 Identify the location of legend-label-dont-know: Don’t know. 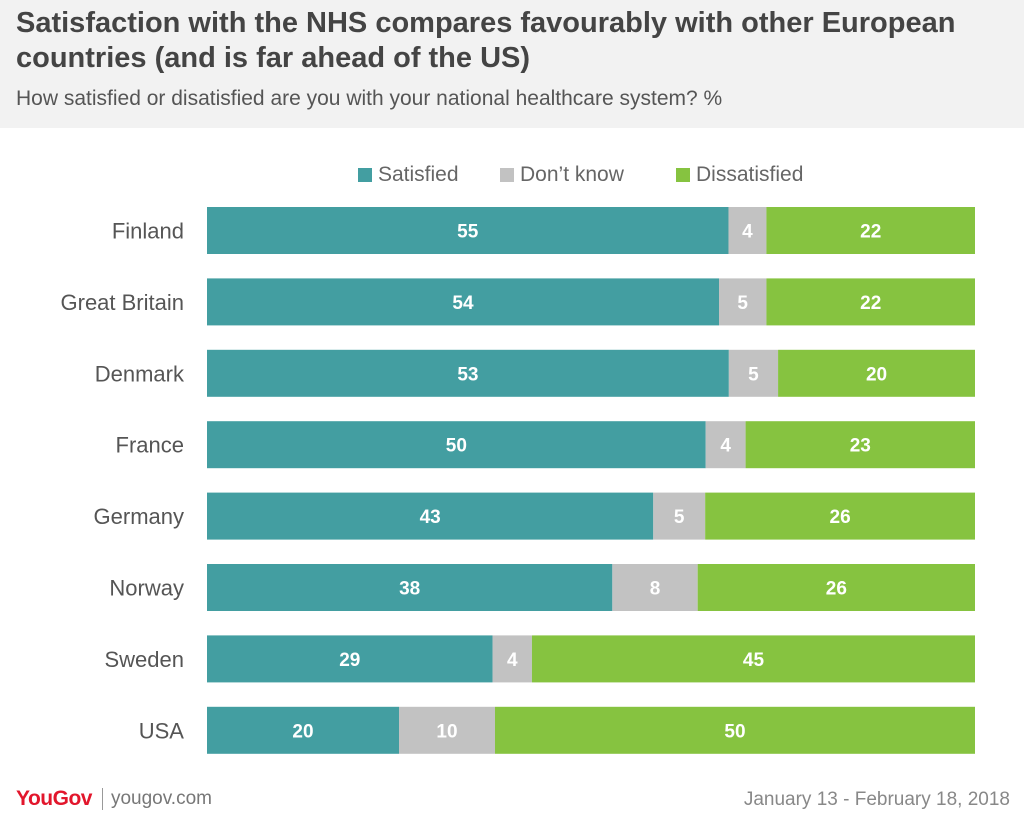
(572, 174).